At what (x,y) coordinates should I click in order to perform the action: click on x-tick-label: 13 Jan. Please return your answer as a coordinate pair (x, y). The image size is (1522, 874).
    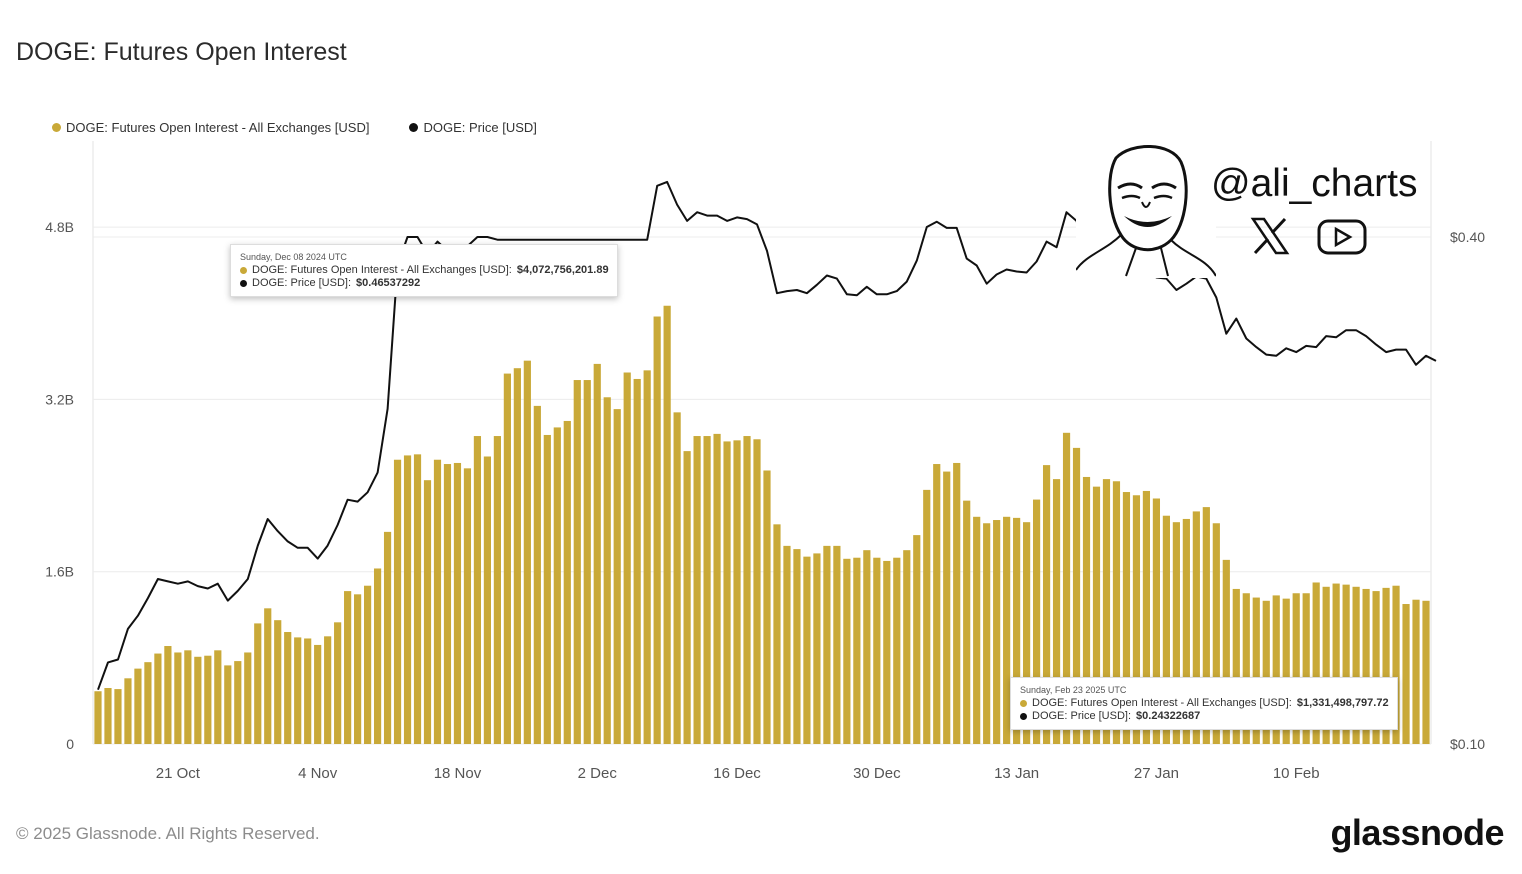
    Looking at the image, I should click on (1016, 773).